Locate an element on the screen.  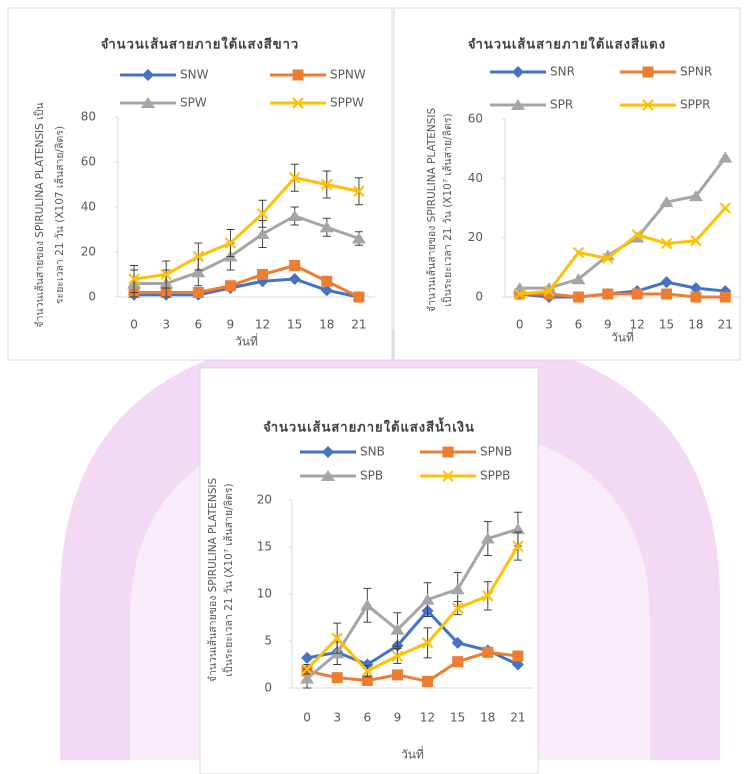
y-tick-label: 10 is located at coordinates (264, 594).